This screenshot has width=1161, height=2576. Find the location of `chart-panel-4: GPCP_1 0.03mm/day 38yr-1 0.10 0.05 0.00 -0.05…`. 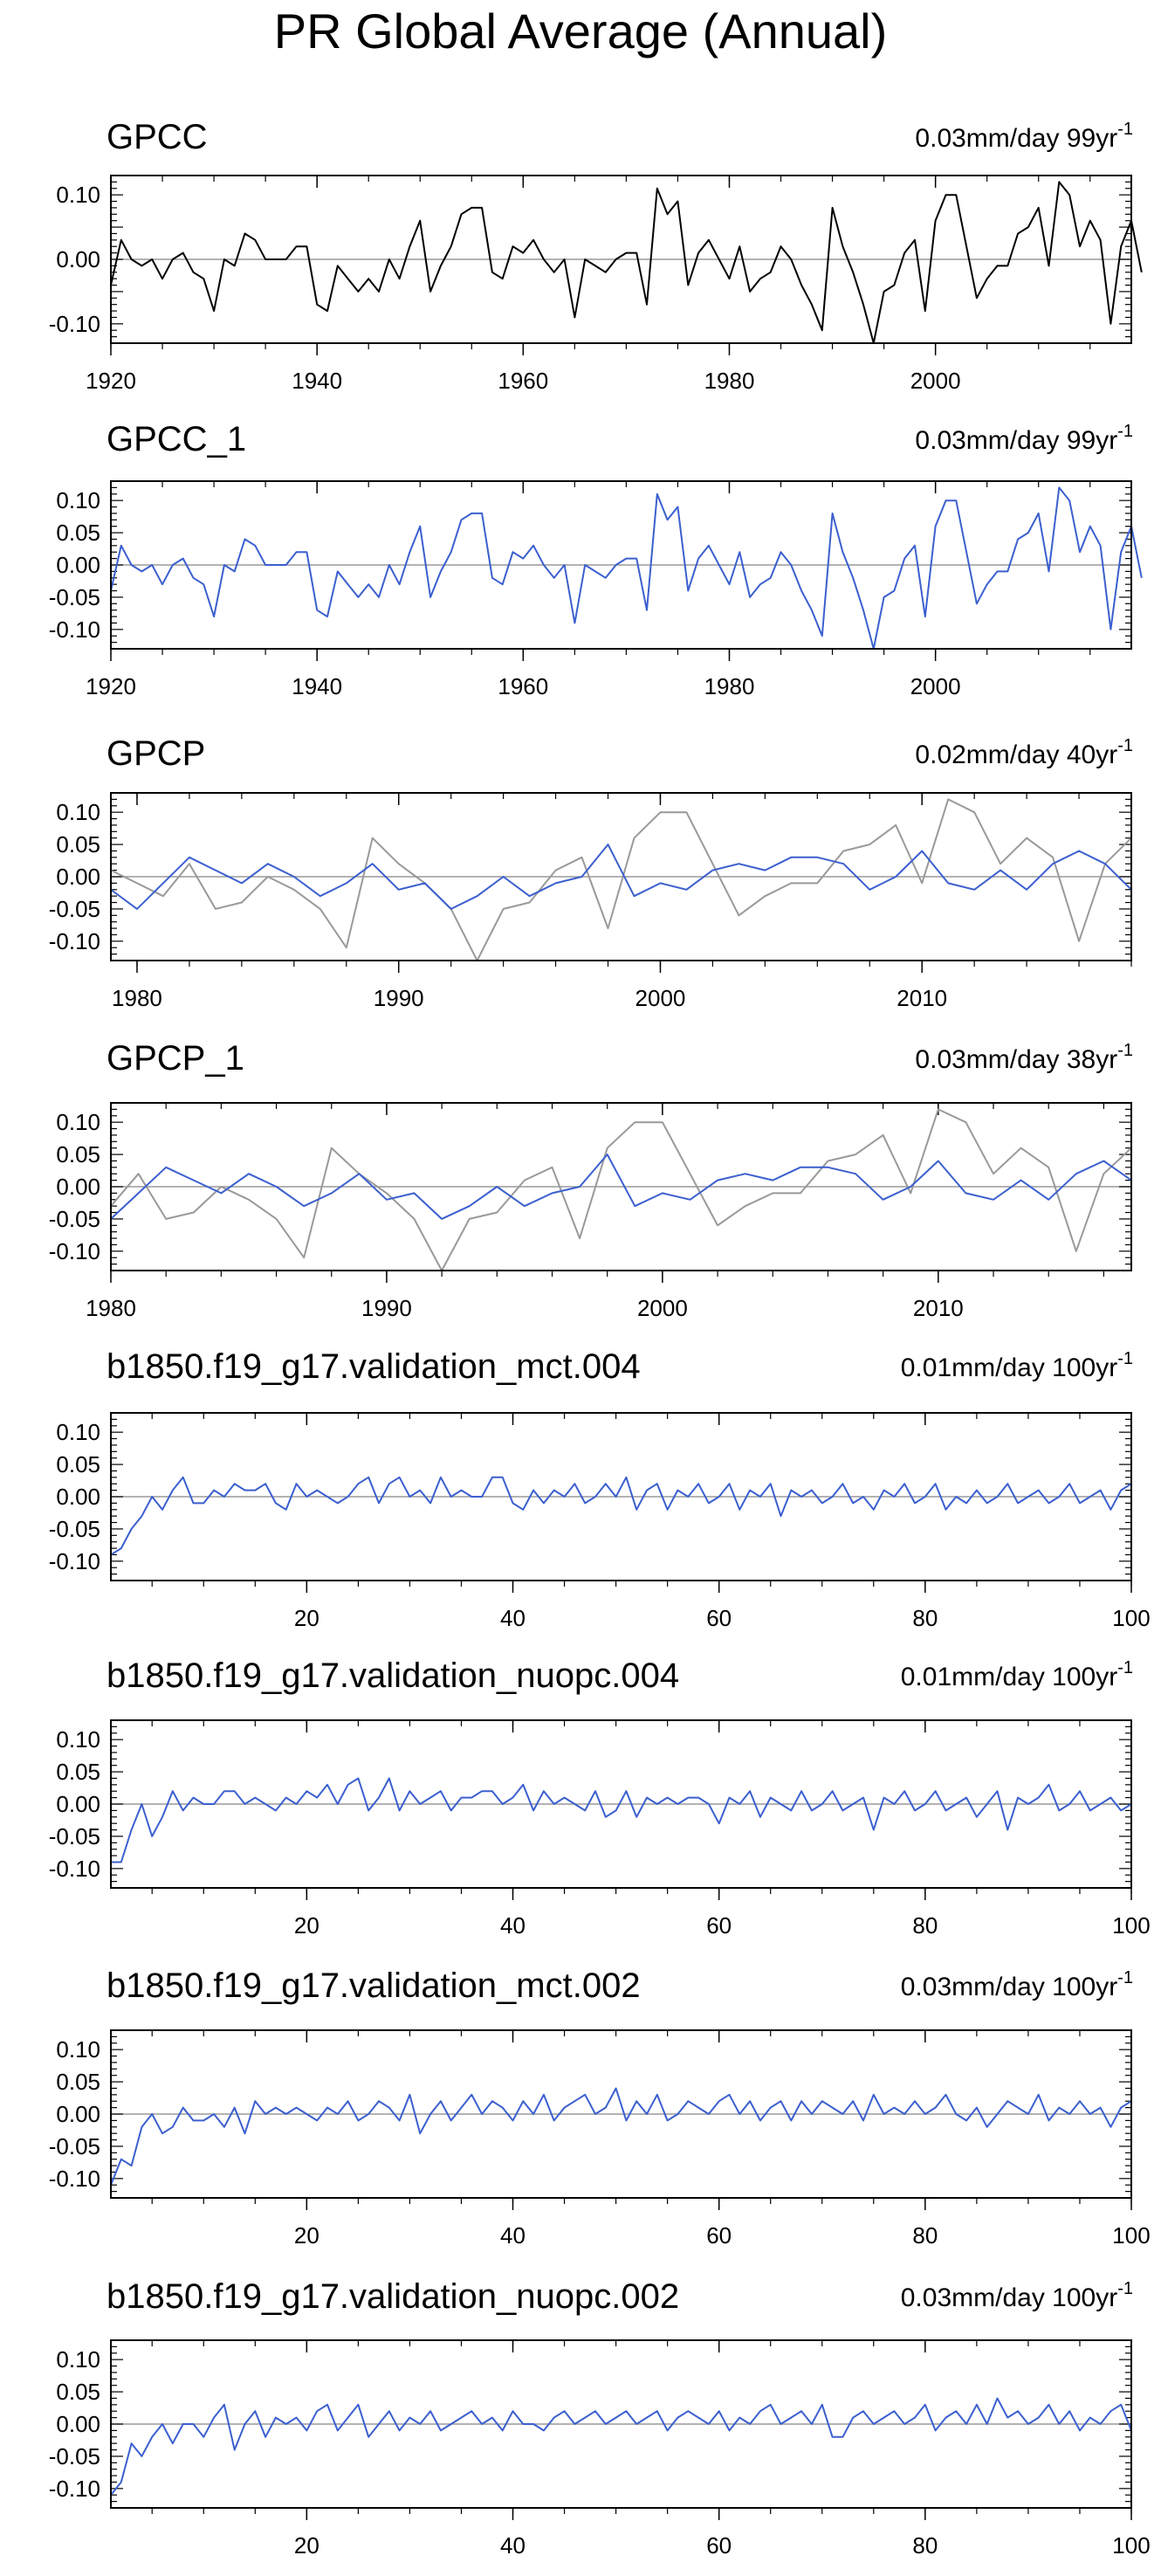

chart-panel-4: GPCP_1 0.03mm/day 38yr-1 0.10 0.05 0.00 -0.05… is located at coordinates (591, 1180).